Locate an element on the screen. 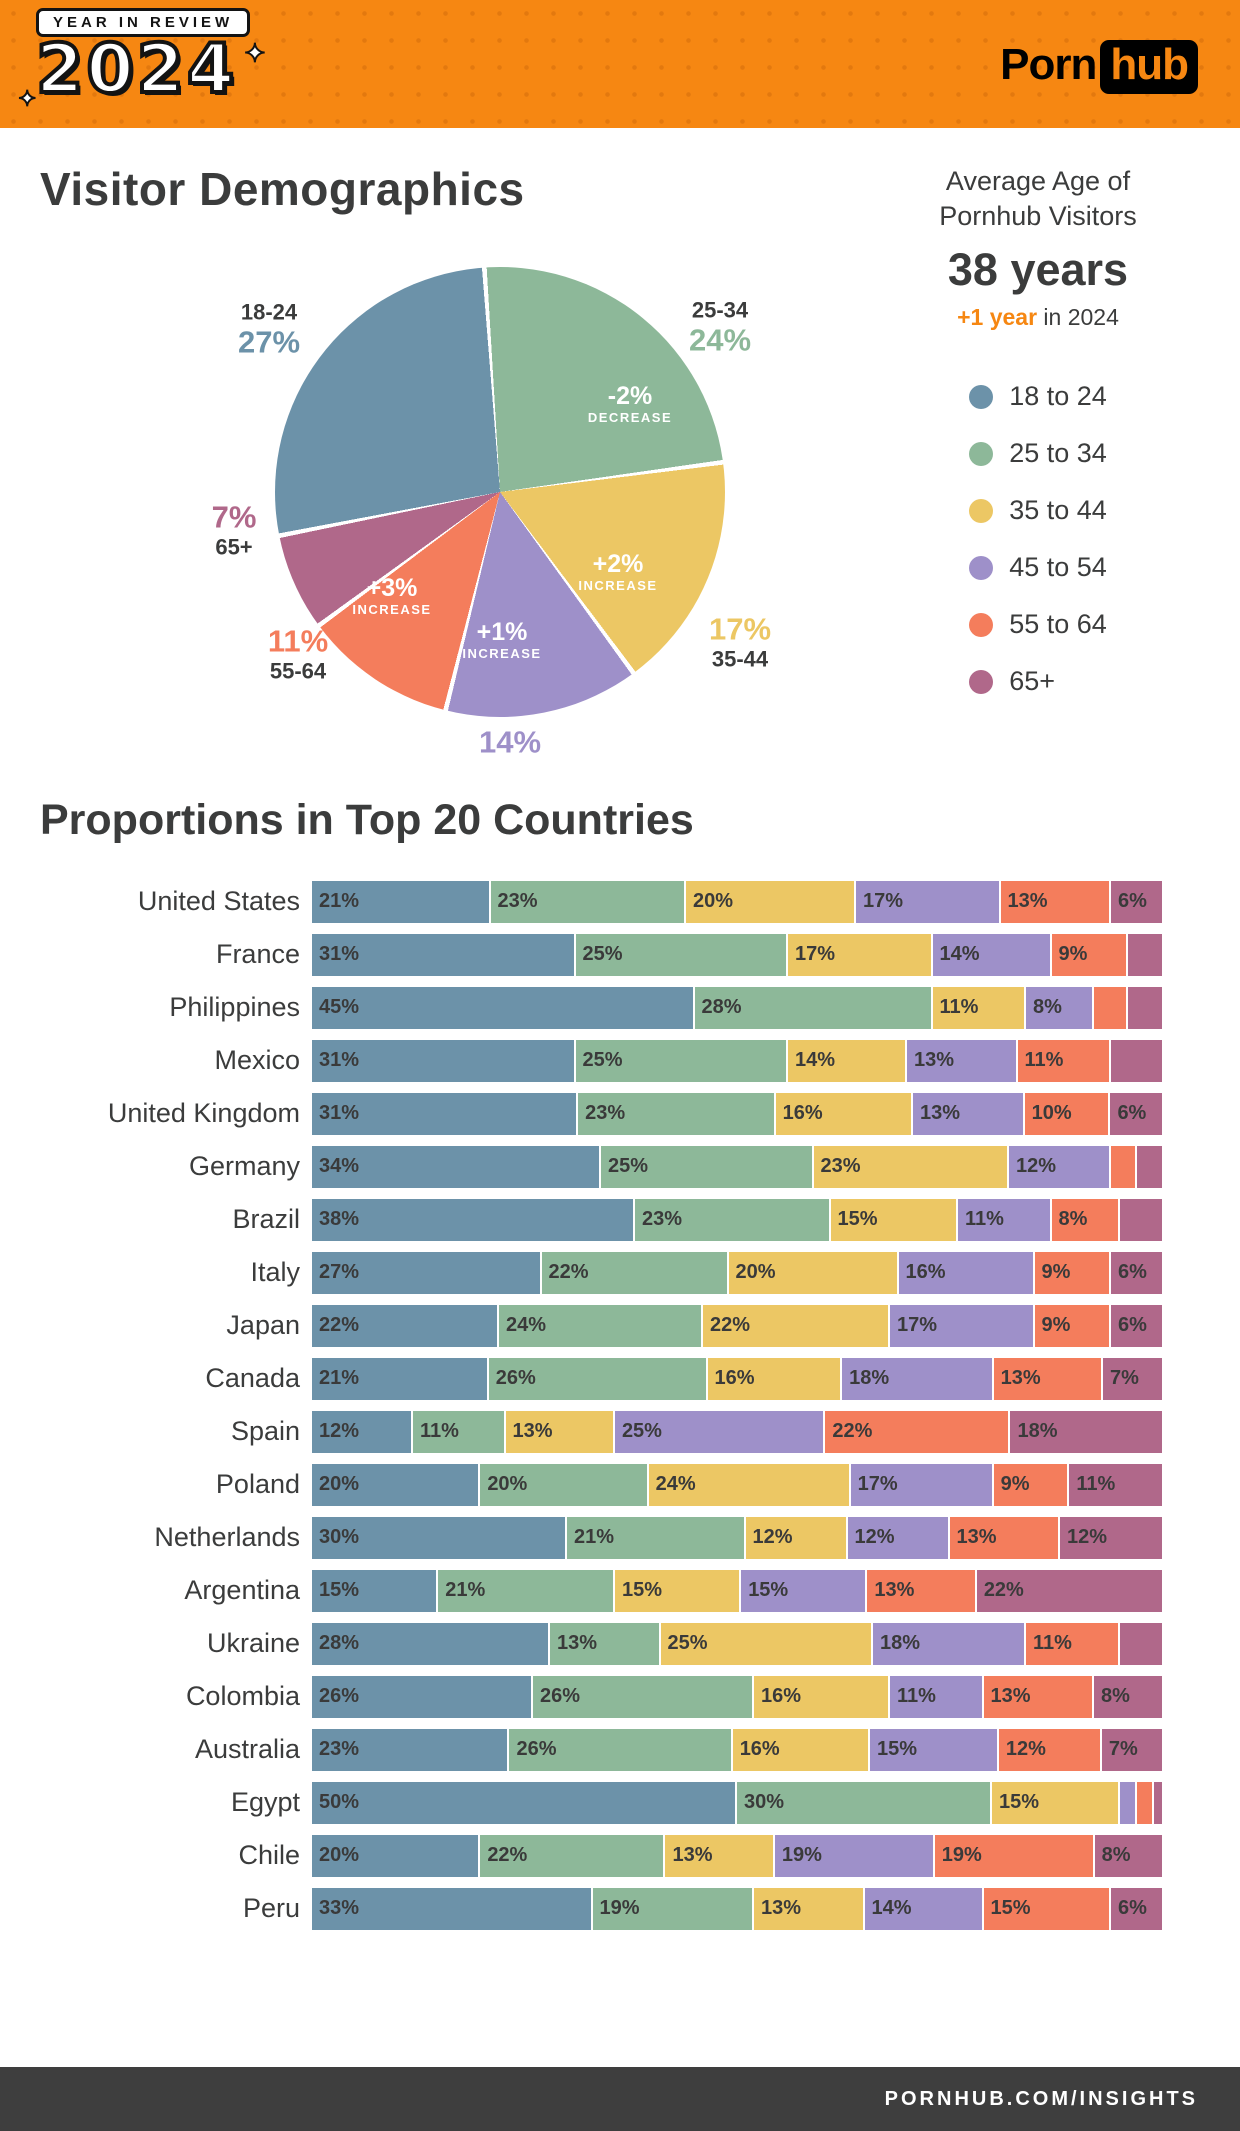 The image size is (1240, 2131). bar-segment-label: 11% is located at coordinates (959, 1007).